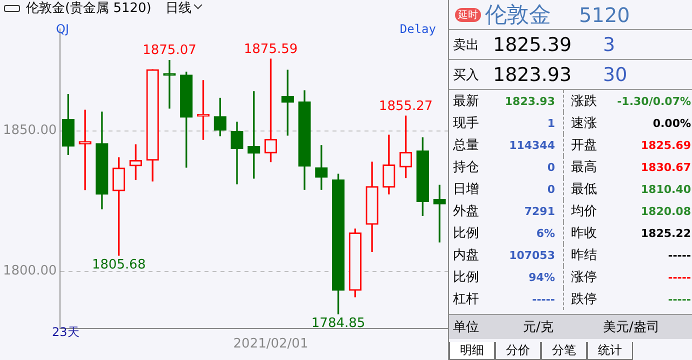 The height and width of the screenshot is (360, 692). I want to click on text: 6%, so click(545, 233).